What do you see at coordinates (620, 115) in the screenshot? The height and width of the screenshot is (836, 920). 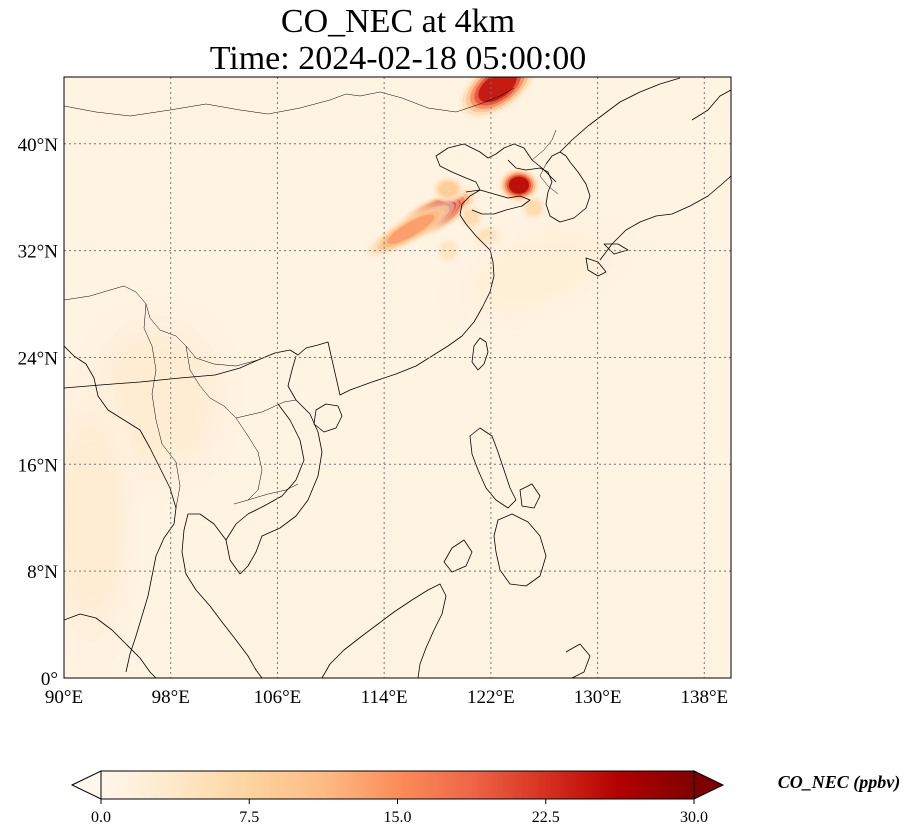 I see `primorye-coastline` at bounding box center [620, 115].